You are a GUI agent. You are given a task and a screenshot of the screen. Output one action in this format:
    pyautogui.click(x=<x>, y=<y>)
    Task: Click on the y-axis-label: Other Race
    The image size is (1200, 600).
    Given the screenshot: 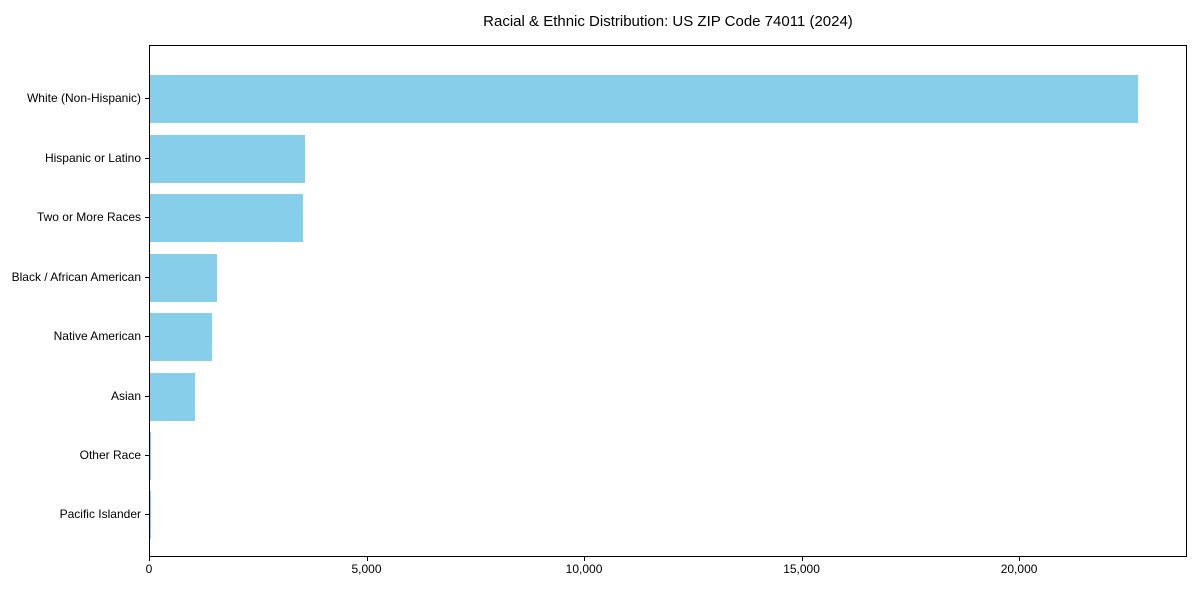 What is the action you would take?
    pyautogui.click(x=110, y=454)
    